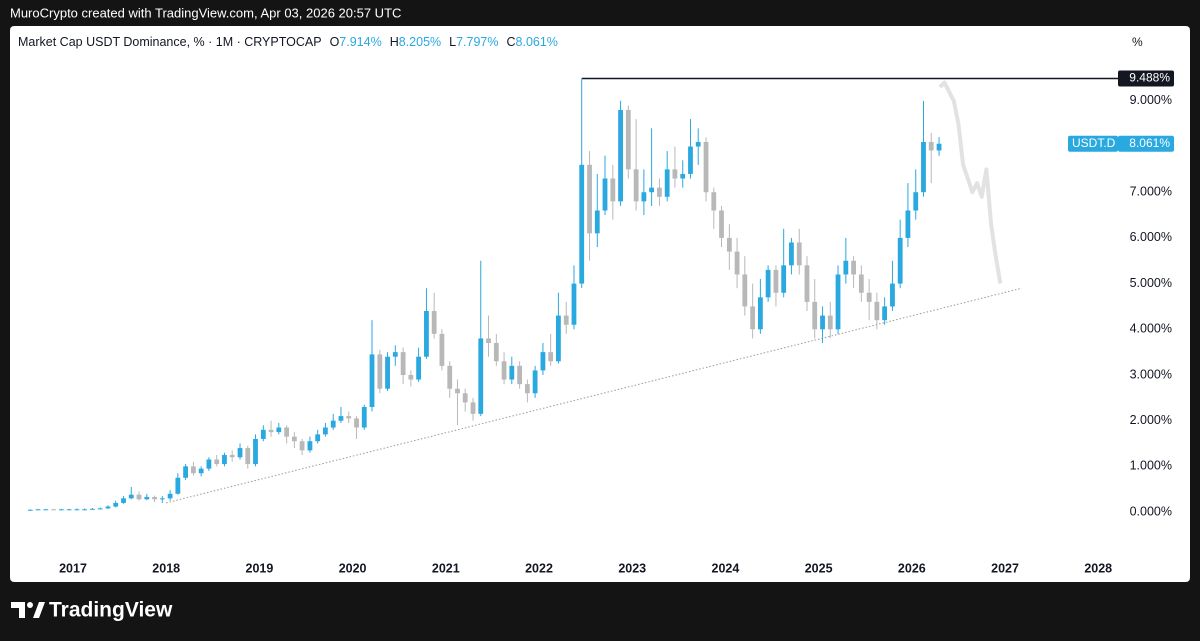  Describe the element at coordinates (1151, 420) in the screenshot. I see `y-tick-label: 2.000%` at that location.